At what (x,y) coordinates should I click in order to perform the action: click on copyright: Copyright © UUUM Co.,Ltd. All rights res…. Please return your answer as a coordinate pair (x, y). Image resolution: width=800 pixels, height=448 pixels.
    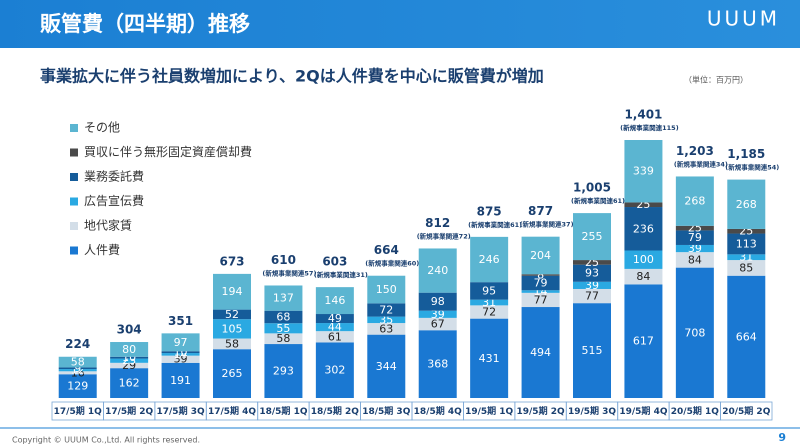
    Looking at the image, I should click on (106, 440).